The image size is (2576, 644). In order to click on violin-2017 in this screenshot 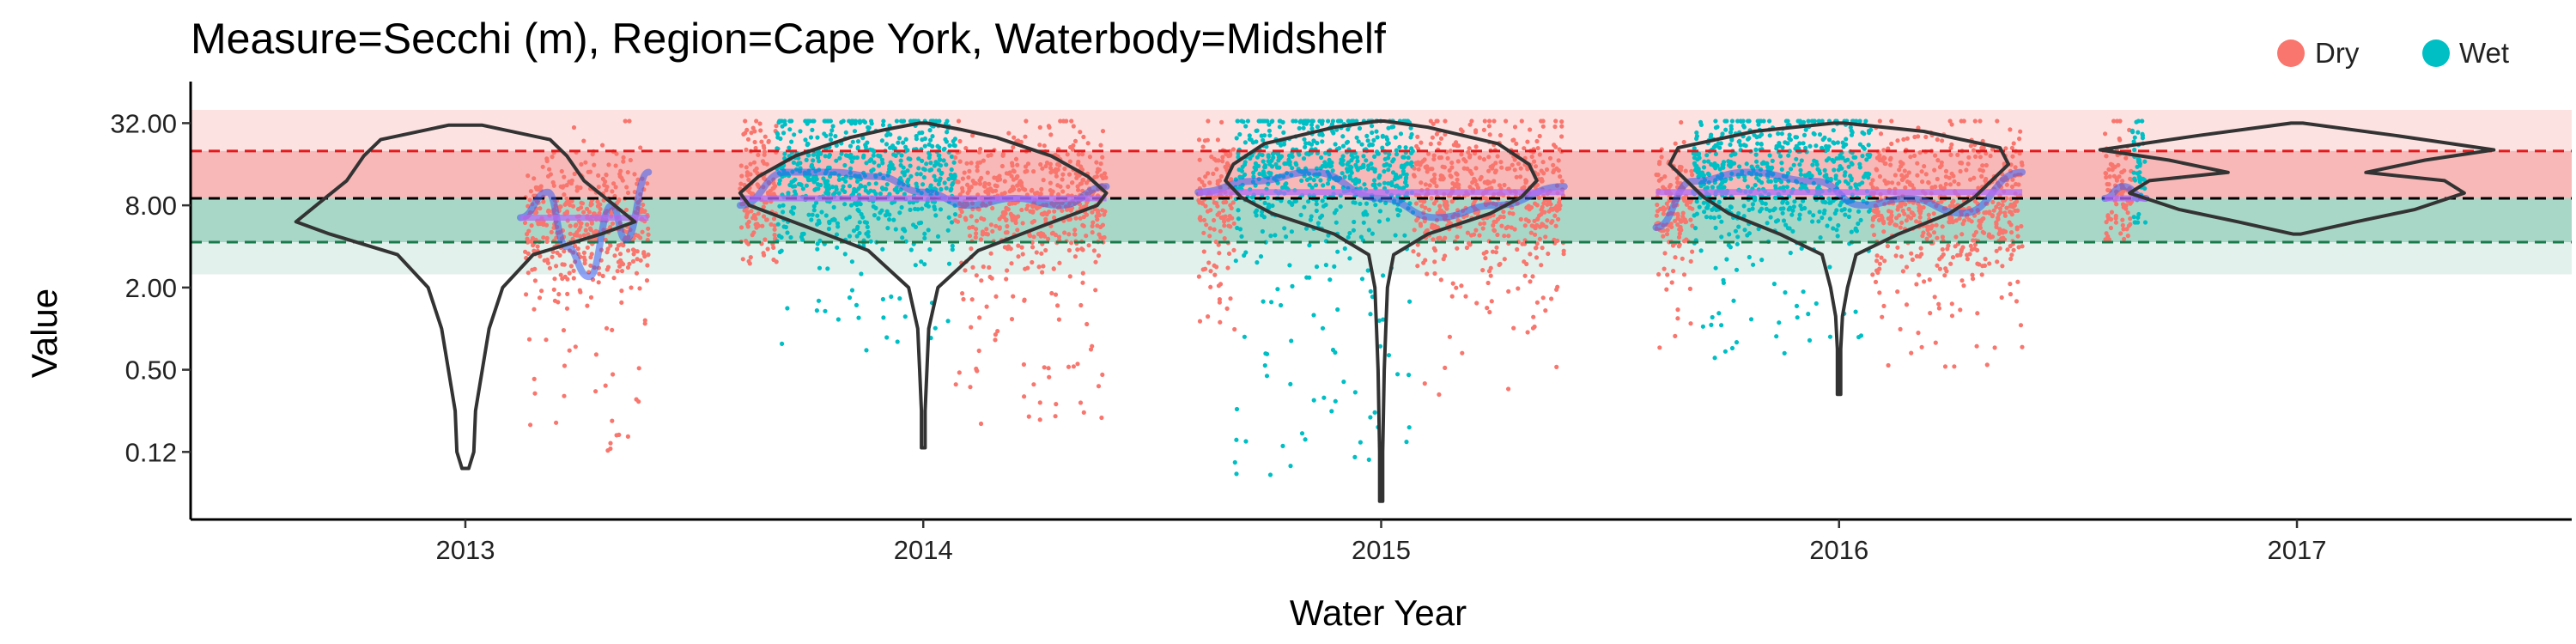, I will do `click(2297, 178)`.